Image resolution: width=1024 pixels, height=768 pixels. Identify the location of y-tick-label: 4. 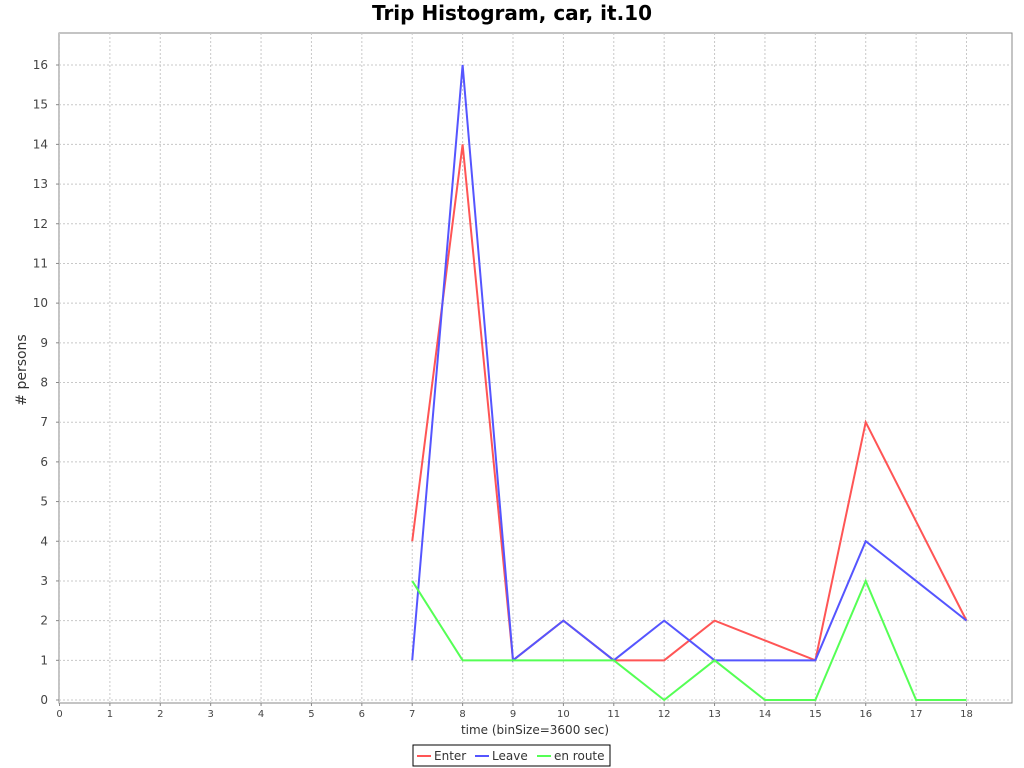
(44, 541).